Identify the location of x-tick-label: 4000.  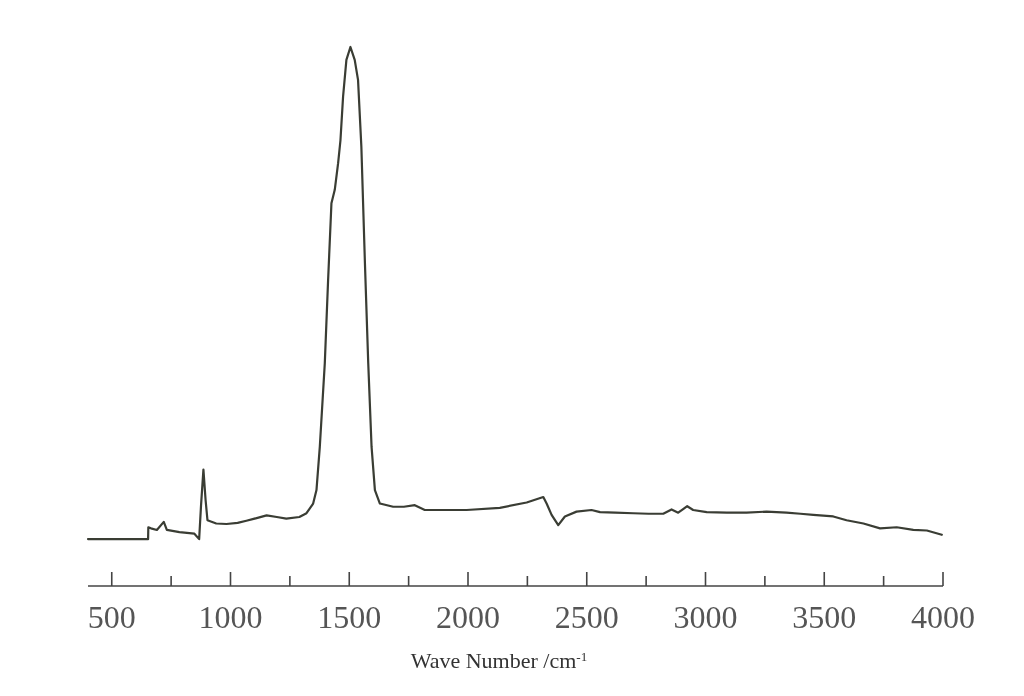
(943, 617).